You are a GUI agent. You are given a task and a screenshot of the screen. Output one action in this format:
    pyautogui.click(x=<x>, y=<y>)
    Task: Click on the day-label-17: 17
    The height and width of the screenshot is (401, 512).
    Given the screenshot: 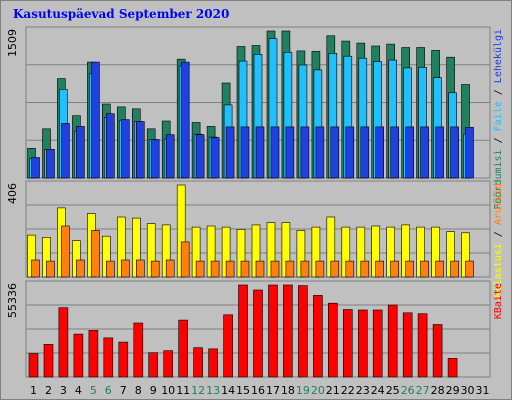 What is the action you would take?
    pyautogui.click(x=273, y=390)
    